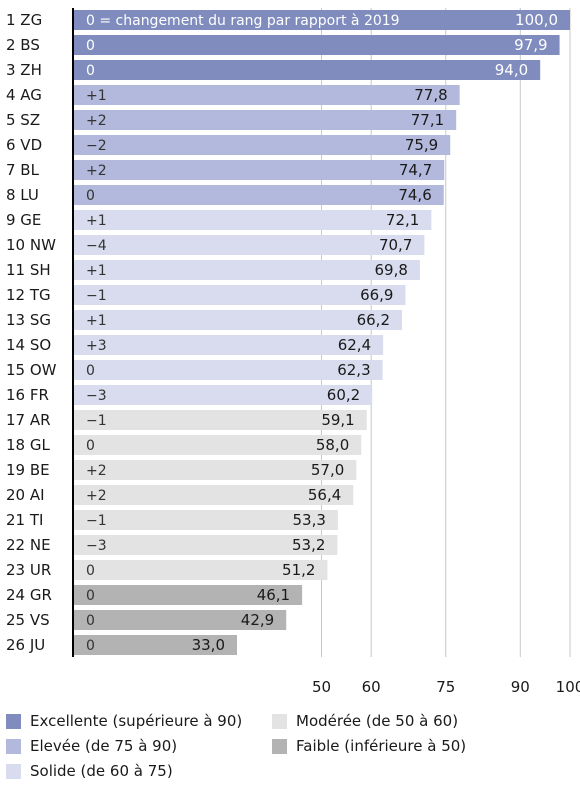 The image size is (580, 792). What do you see at coordinates (23, 120) in the screenshot?
I see `category-label: 5 SZ` at bounding box center [23, 120].